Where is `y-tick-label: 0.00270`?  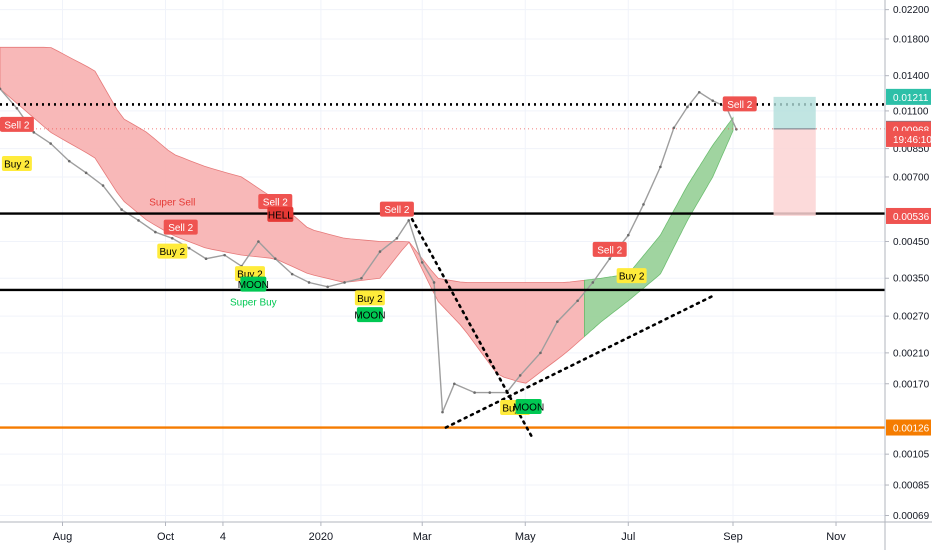
y-tick-label: 0.00270 is located at coordinates (911, 317).